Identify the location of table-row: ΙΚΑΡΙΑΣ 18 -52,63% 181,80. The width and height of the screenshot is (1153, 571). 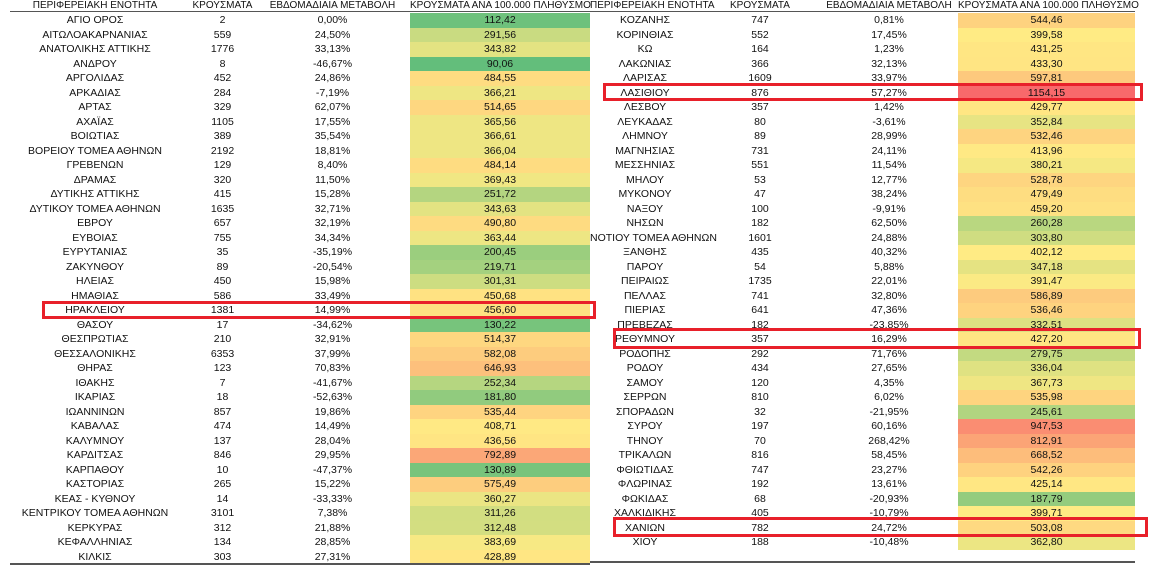
(576, 397).